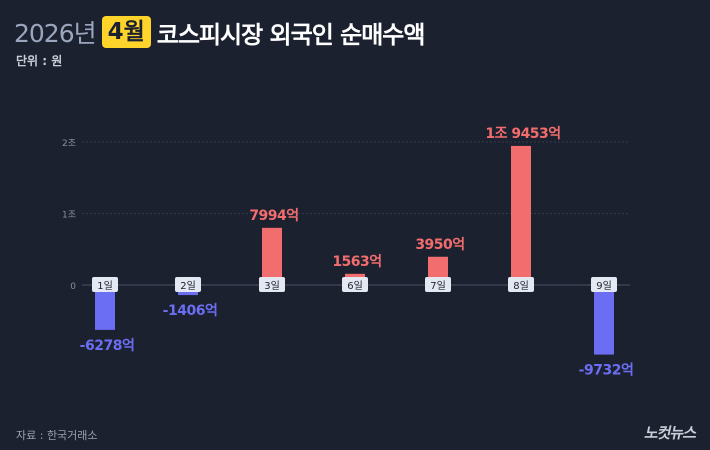 The image size is (710, 450). What do you see at coordinates (606, 371) in the screenshot?
I see `data-label: -9732억` at bounding box center [606, 371].